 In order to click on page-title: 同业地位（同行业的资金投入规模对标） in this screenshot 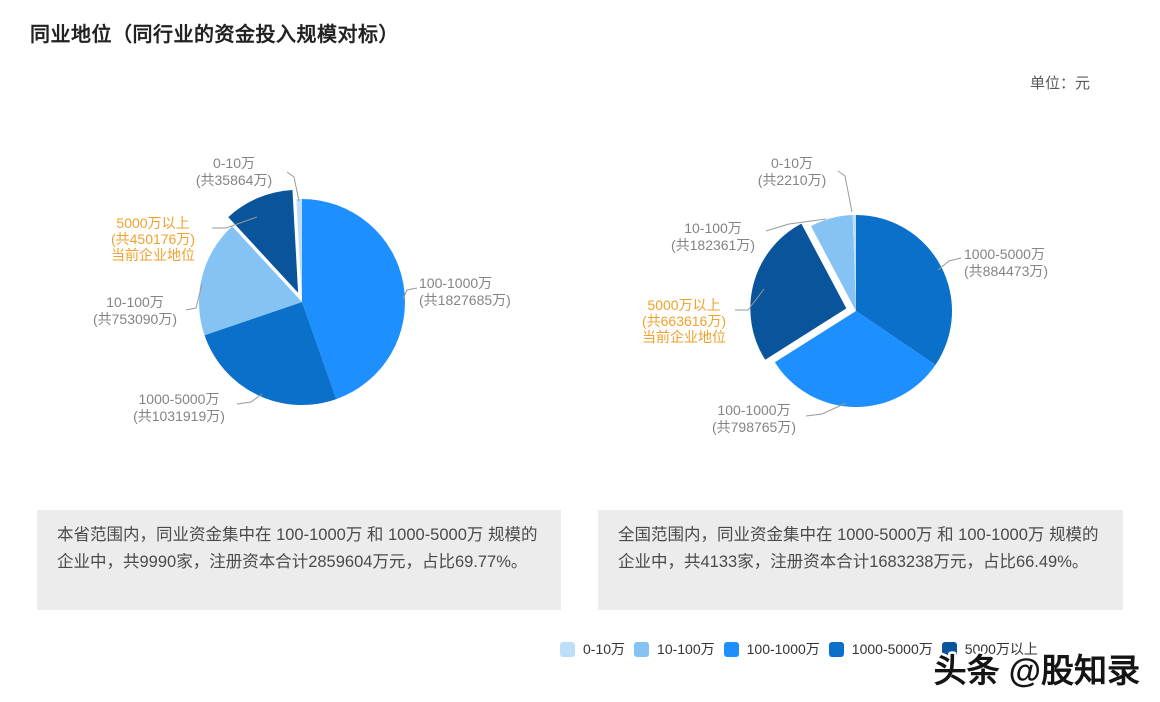, I will do `click(214, 35)`.